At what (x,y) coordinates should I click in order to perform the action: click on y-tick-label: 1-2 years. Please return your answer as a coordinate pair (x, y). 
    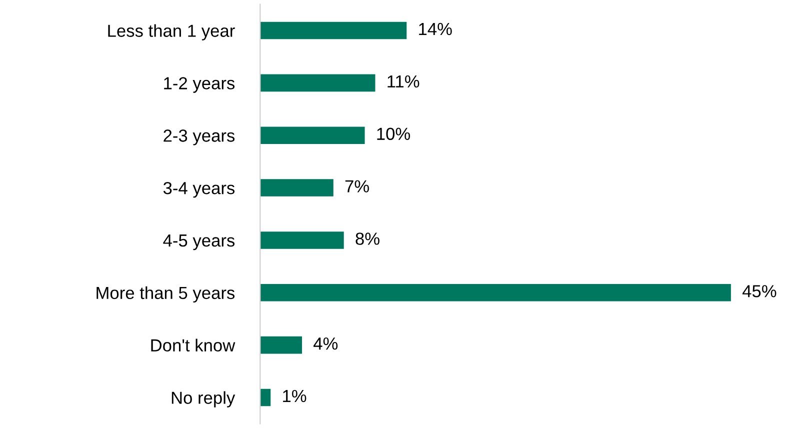
    Looking at the image, I should click on (199, 85).